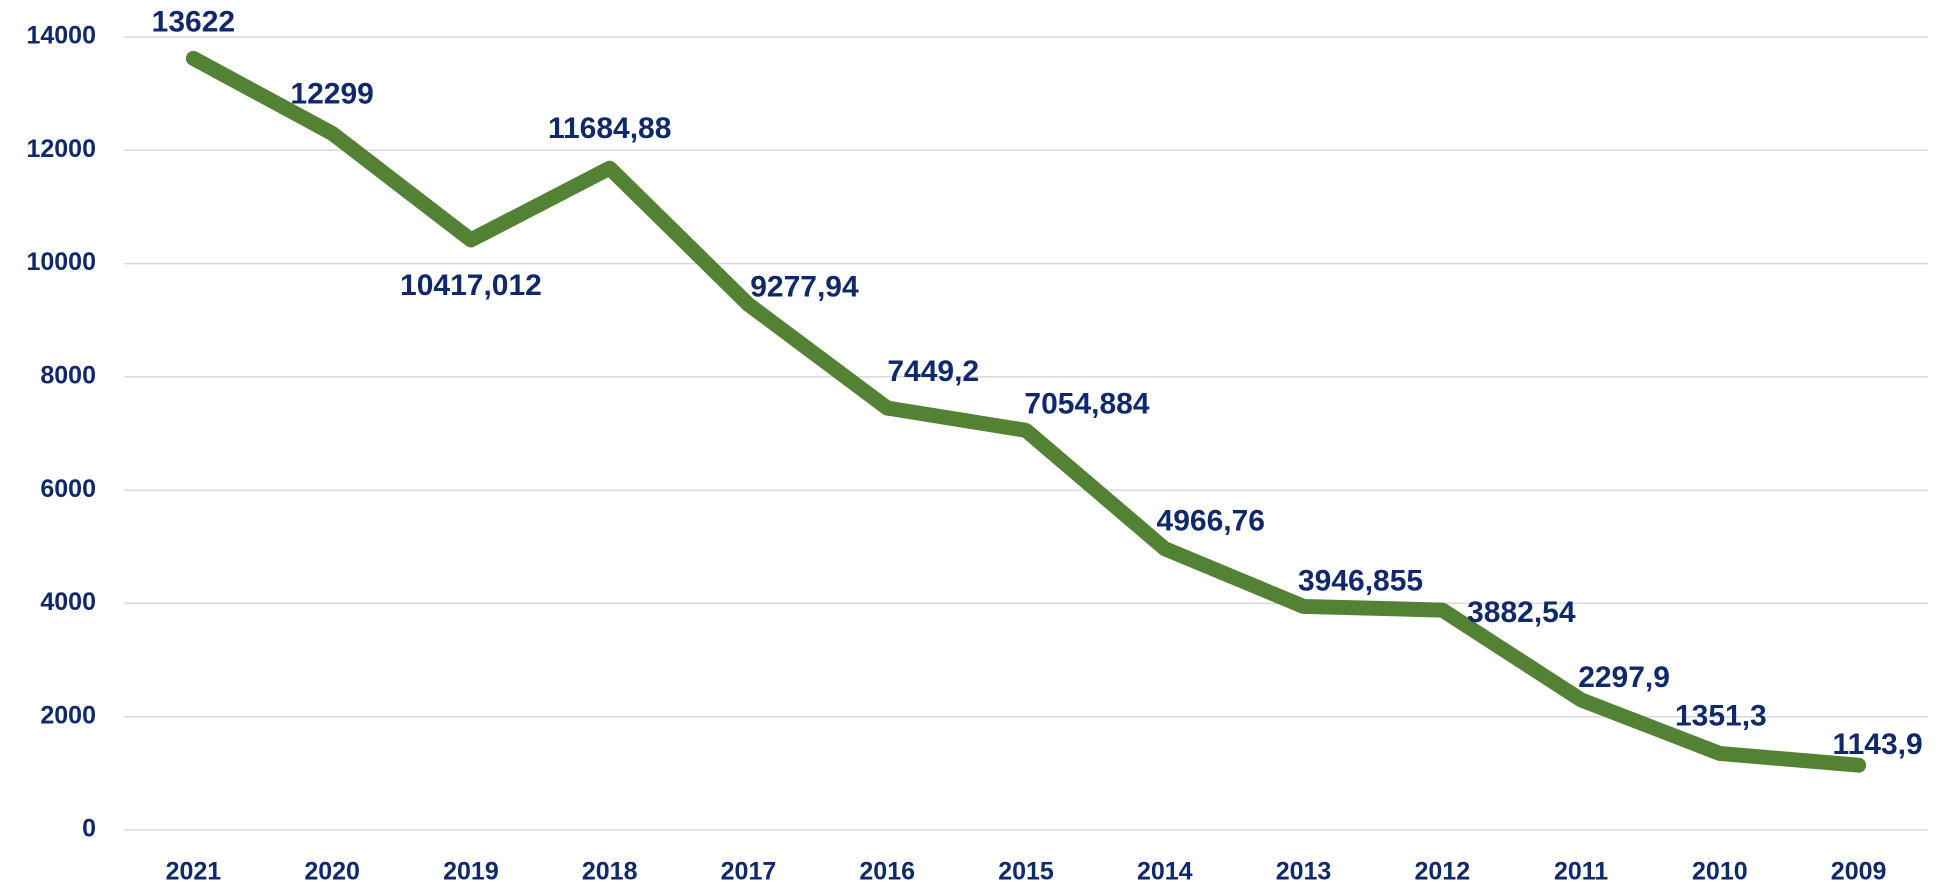 This screenshot has height=887, width=1944. Describe the element at coordinates (749, 872) in the screenshot. I see `x-tick-label: 2017` at that location.